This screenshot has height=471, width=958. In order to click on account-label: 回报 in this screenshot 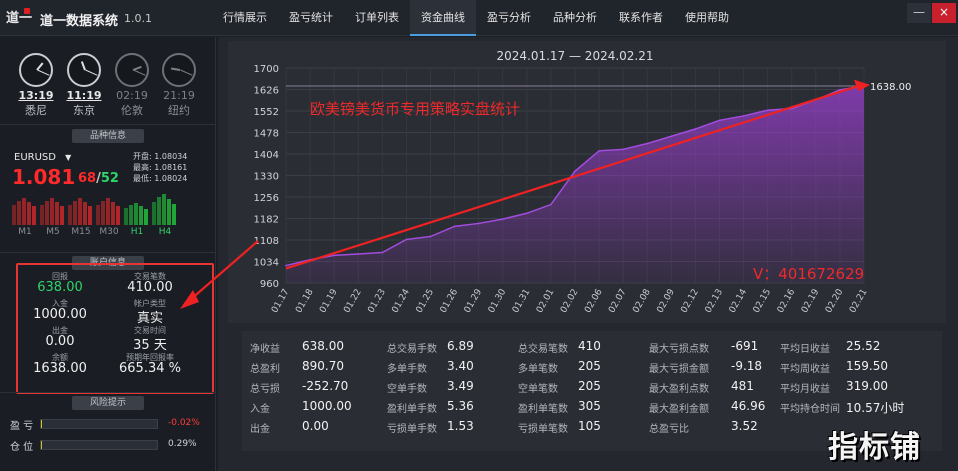, I will do `click(60, 276)`.